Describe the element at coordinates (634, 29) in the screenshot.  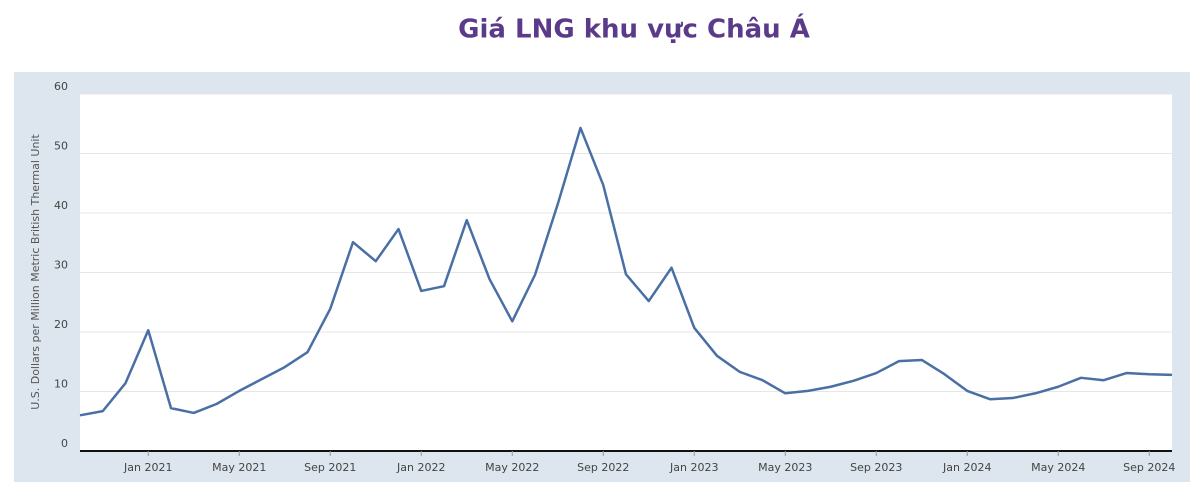
I see `chart-title: Giá LNG khu vực Châu Á` at that location.